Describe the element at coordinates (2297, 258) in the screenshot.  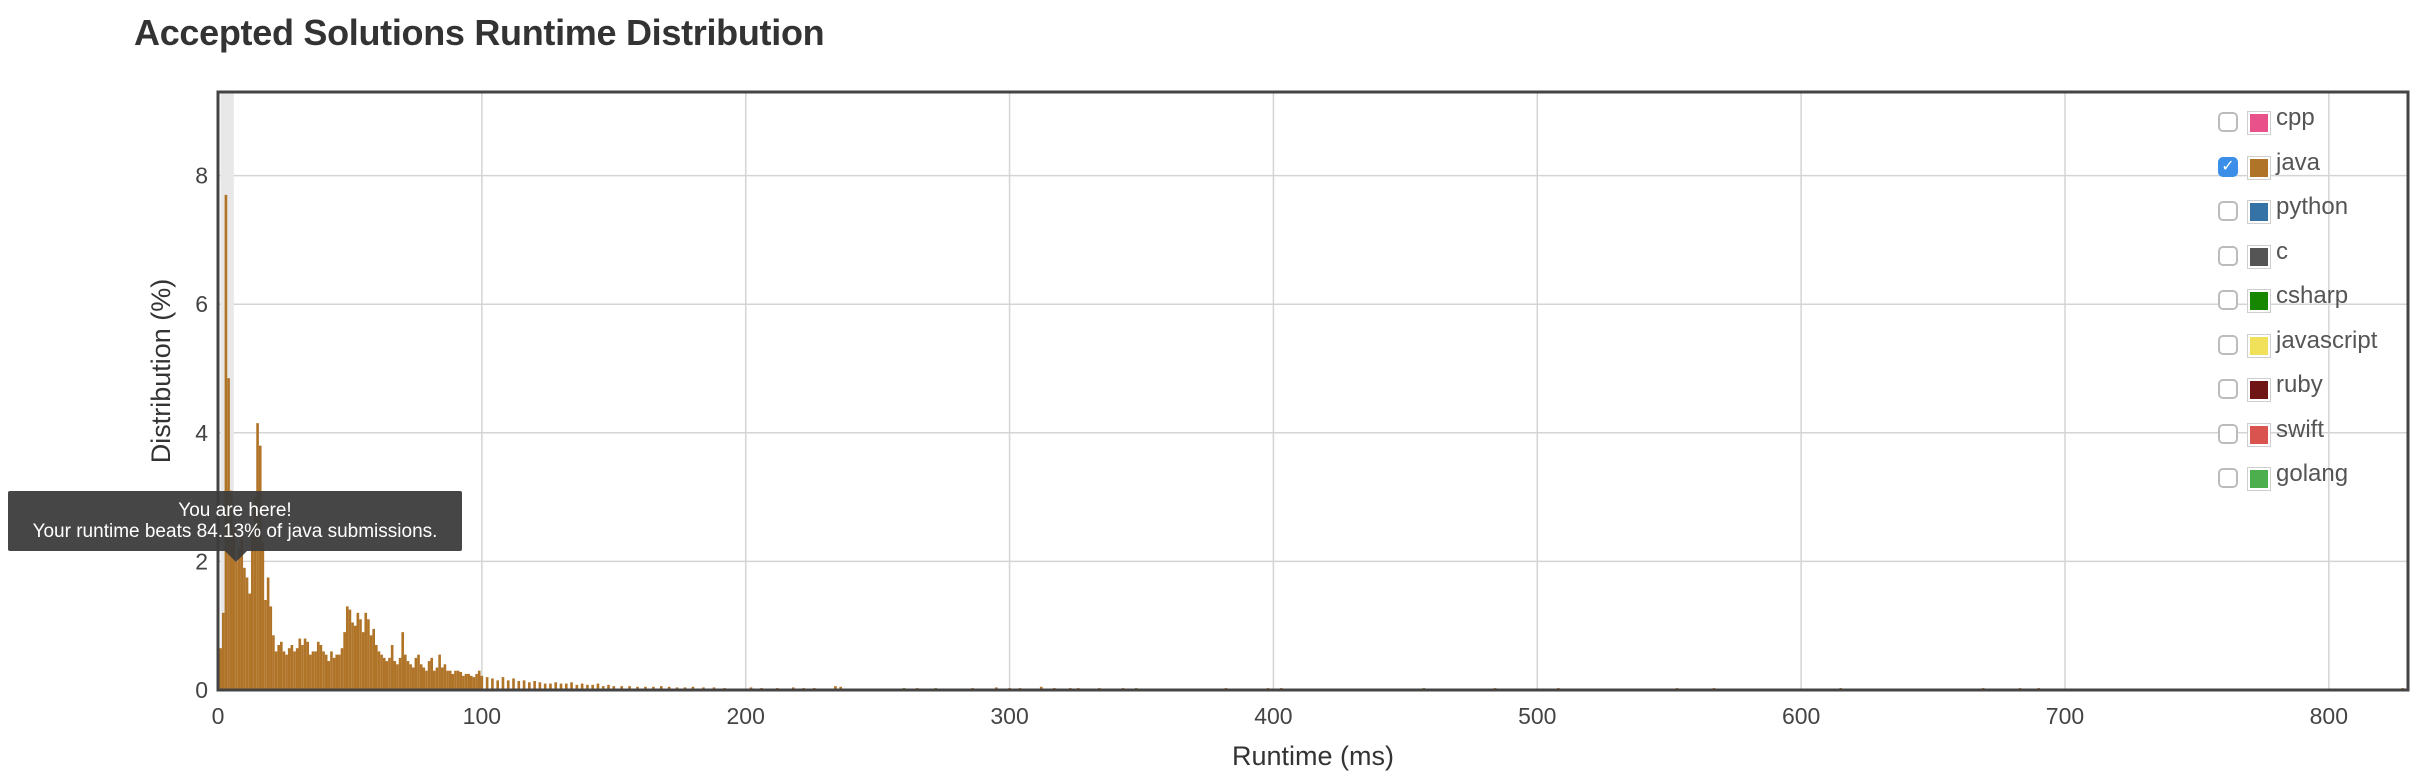
I see `legend-item-c: c` at that location.